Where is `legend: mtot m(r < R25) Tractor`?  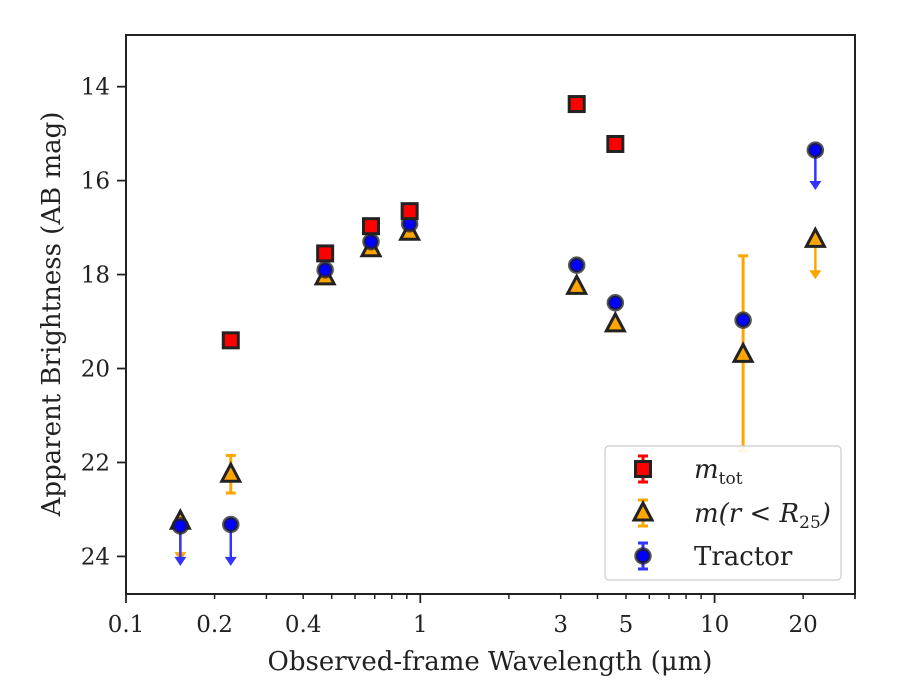
legend: mtot m(r < R25) Tractor is located at coordinates (723, 513).